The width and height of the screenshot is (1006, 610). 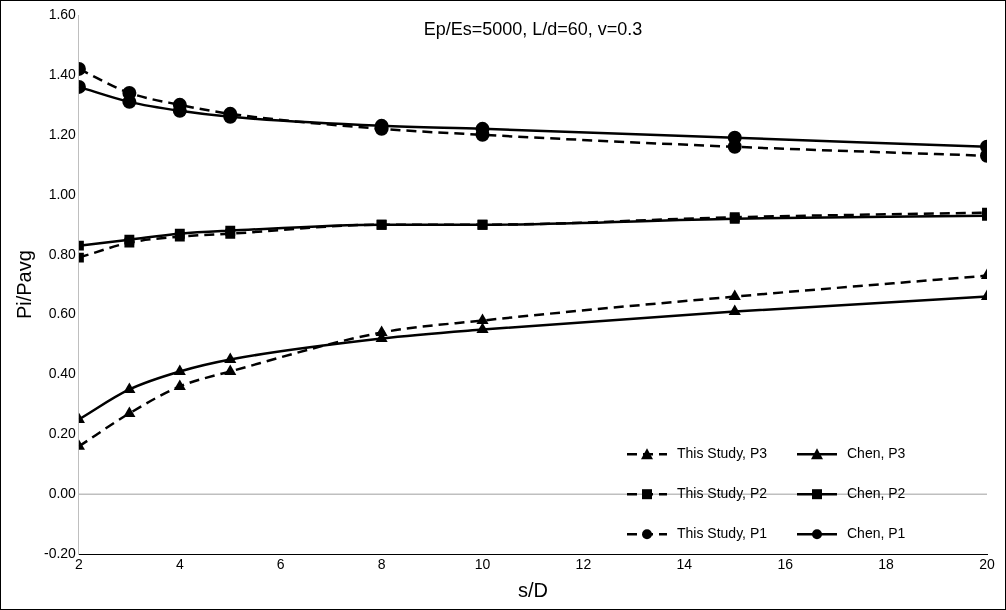 I want to click on x-tick-label: 6, so click(x=280, y=564).